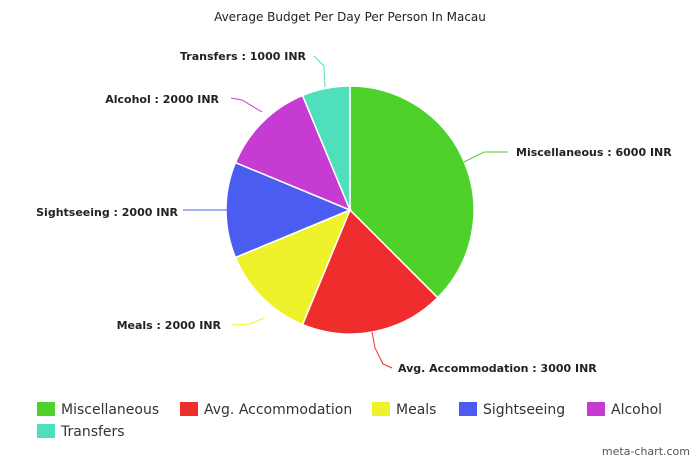  I want to click on legend-item: Miscellaneous, so click(98, 410).